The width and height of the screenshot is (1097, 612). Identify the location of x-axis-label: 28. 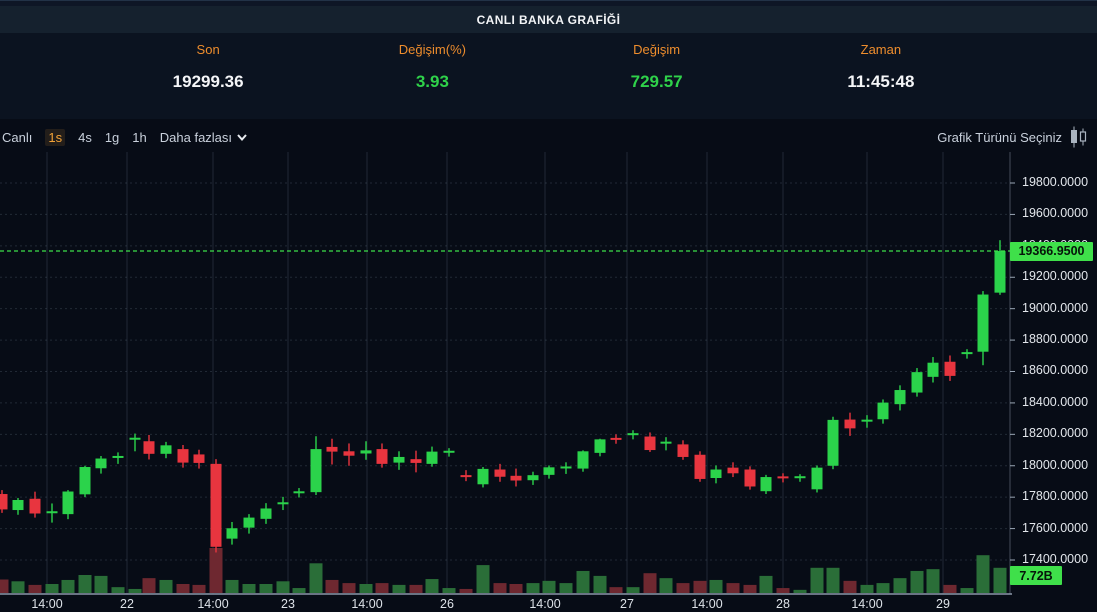
(783, 604).